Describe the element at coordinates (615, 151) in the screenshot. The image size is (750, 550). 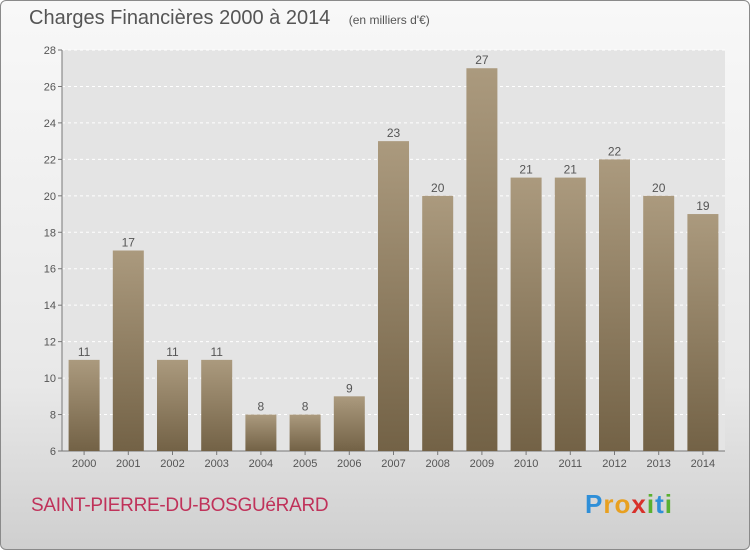
I see `data-label: 22` at that location.